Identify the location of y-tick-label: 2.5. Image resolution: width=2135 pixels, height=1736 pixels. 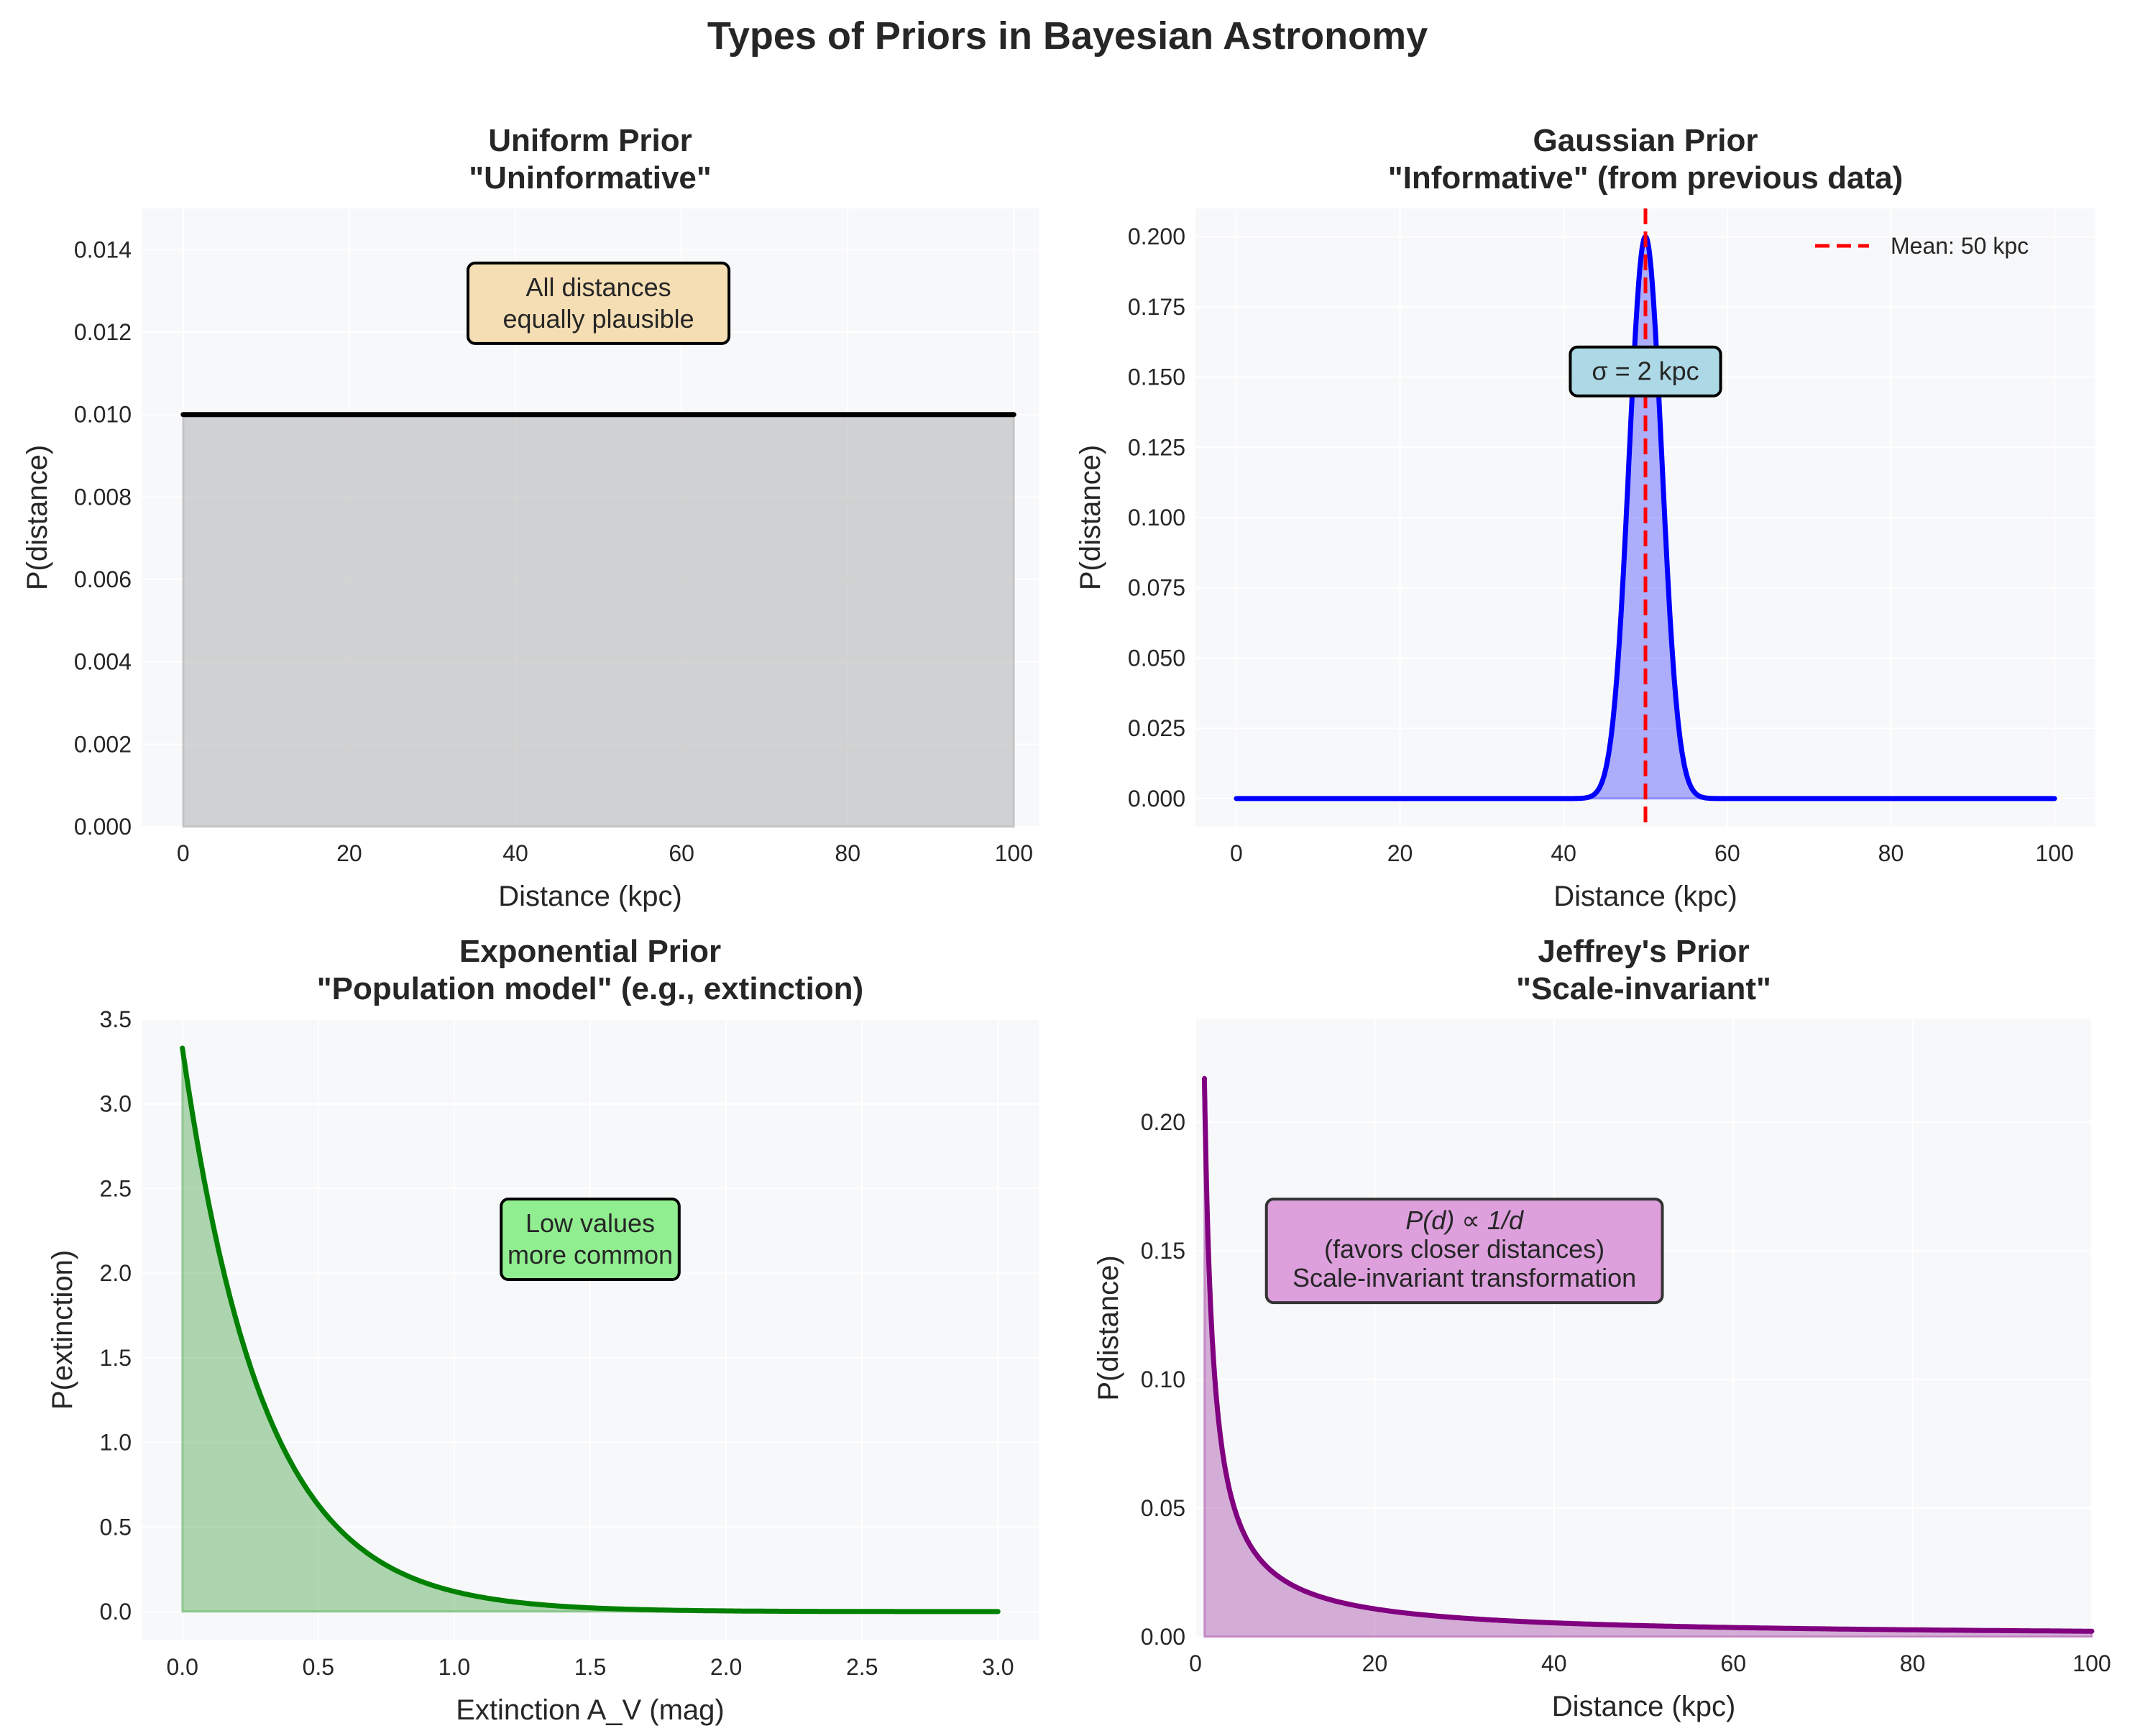
(116, 1188).